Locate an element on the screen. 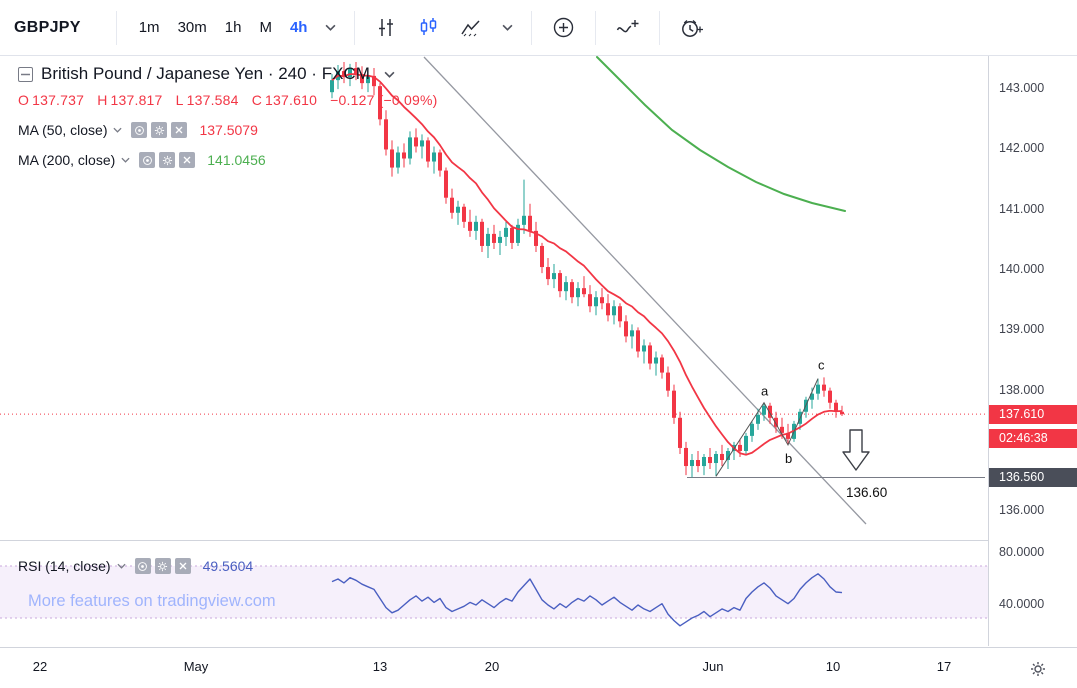 This screenshot has width=1077, height=688. rsi-value: 49.5604 is located at coordinates (228, 566).